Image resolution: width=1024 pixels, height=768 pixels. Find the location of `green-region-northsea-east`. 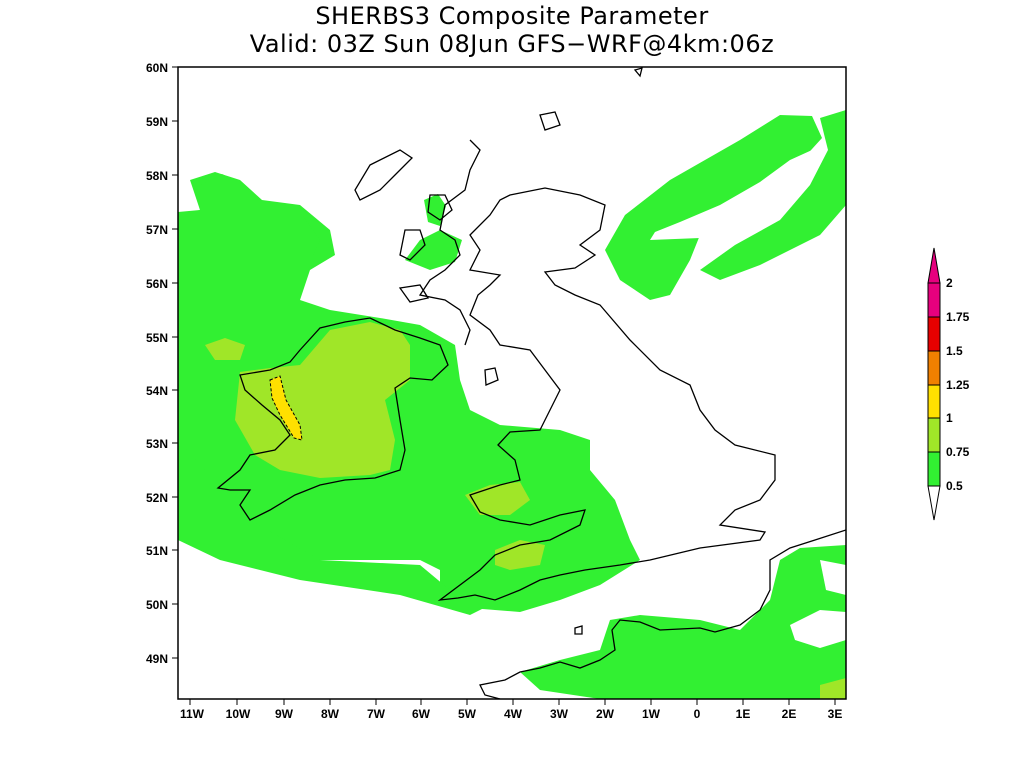

green-region-northsea-east is located at coordinates (773, 195).